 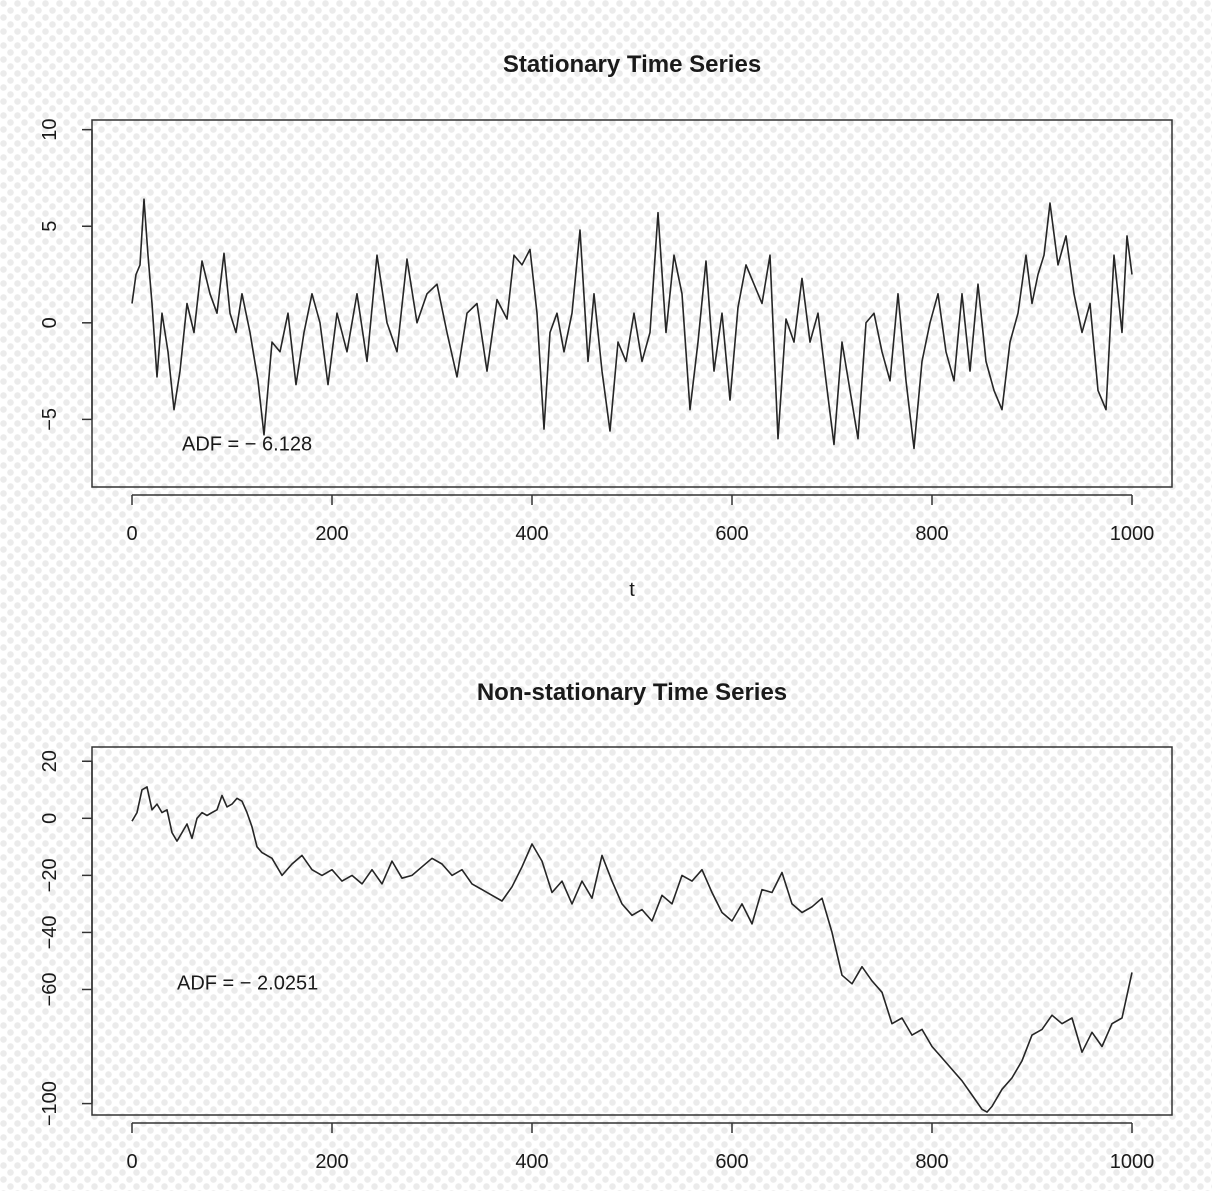 I want to click on y-tick-label: 5, so click(x=50, y=226).